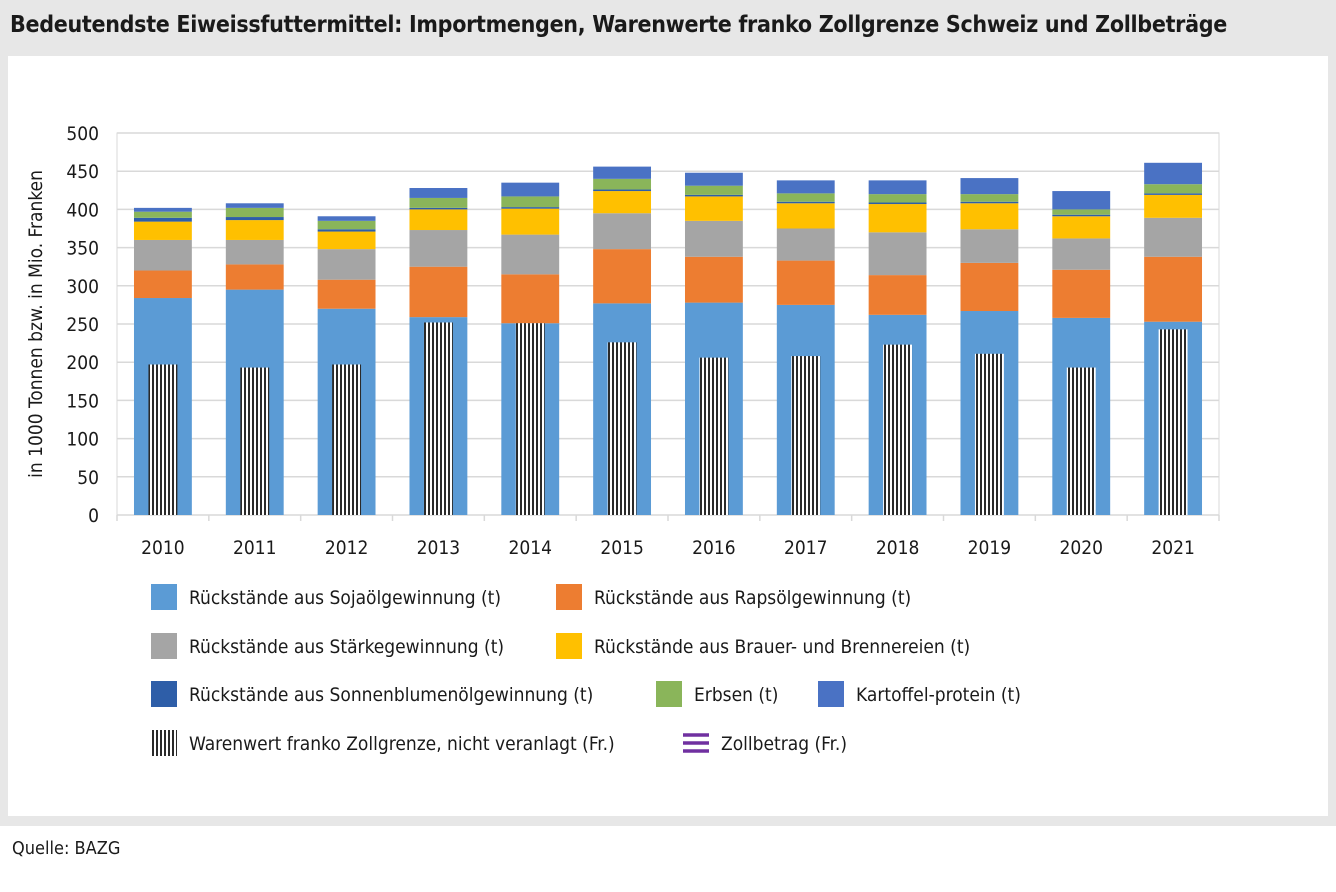 The height and width of the screenshot is (892, 1336). Describe the element at coordinates (1173, 548) in the screenshot. I see `x-tick-label: 2021` at that location.